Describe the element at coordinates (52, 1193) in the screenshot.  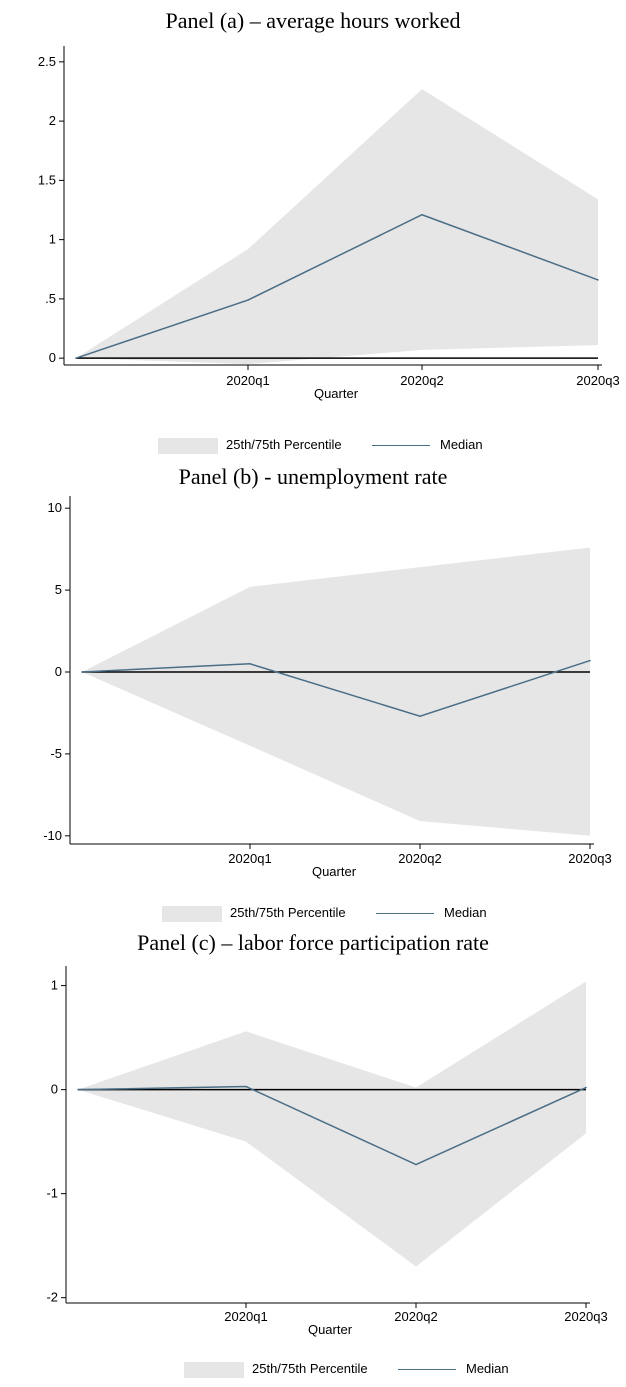
I see `y-tick-label: -1` at that location.